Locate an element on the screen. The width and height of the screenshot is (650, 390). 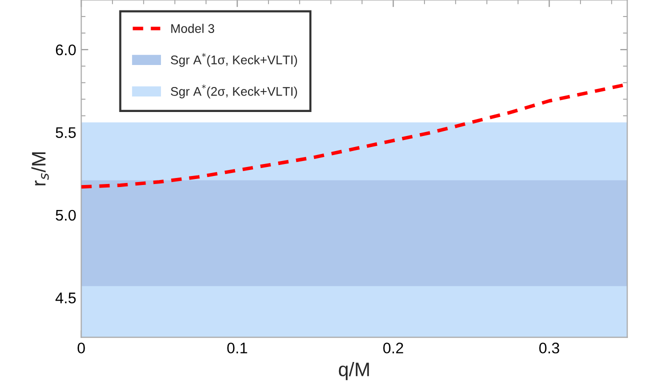
legend-label: Sgr A$^{*}$(2σ, Keck+VLTI) is located at coordinates (234, 91).